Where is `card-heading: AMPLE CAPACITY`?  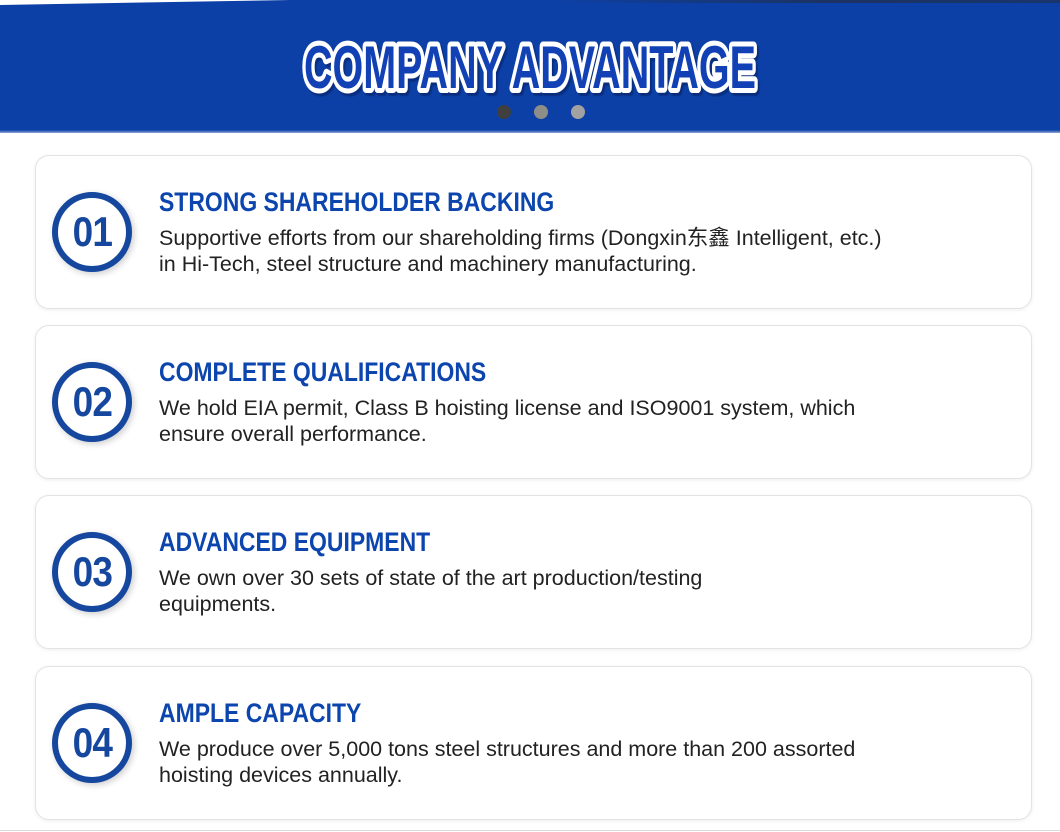 card-heading: AMPLE CAPACITY is located at coordinates (260, 713).